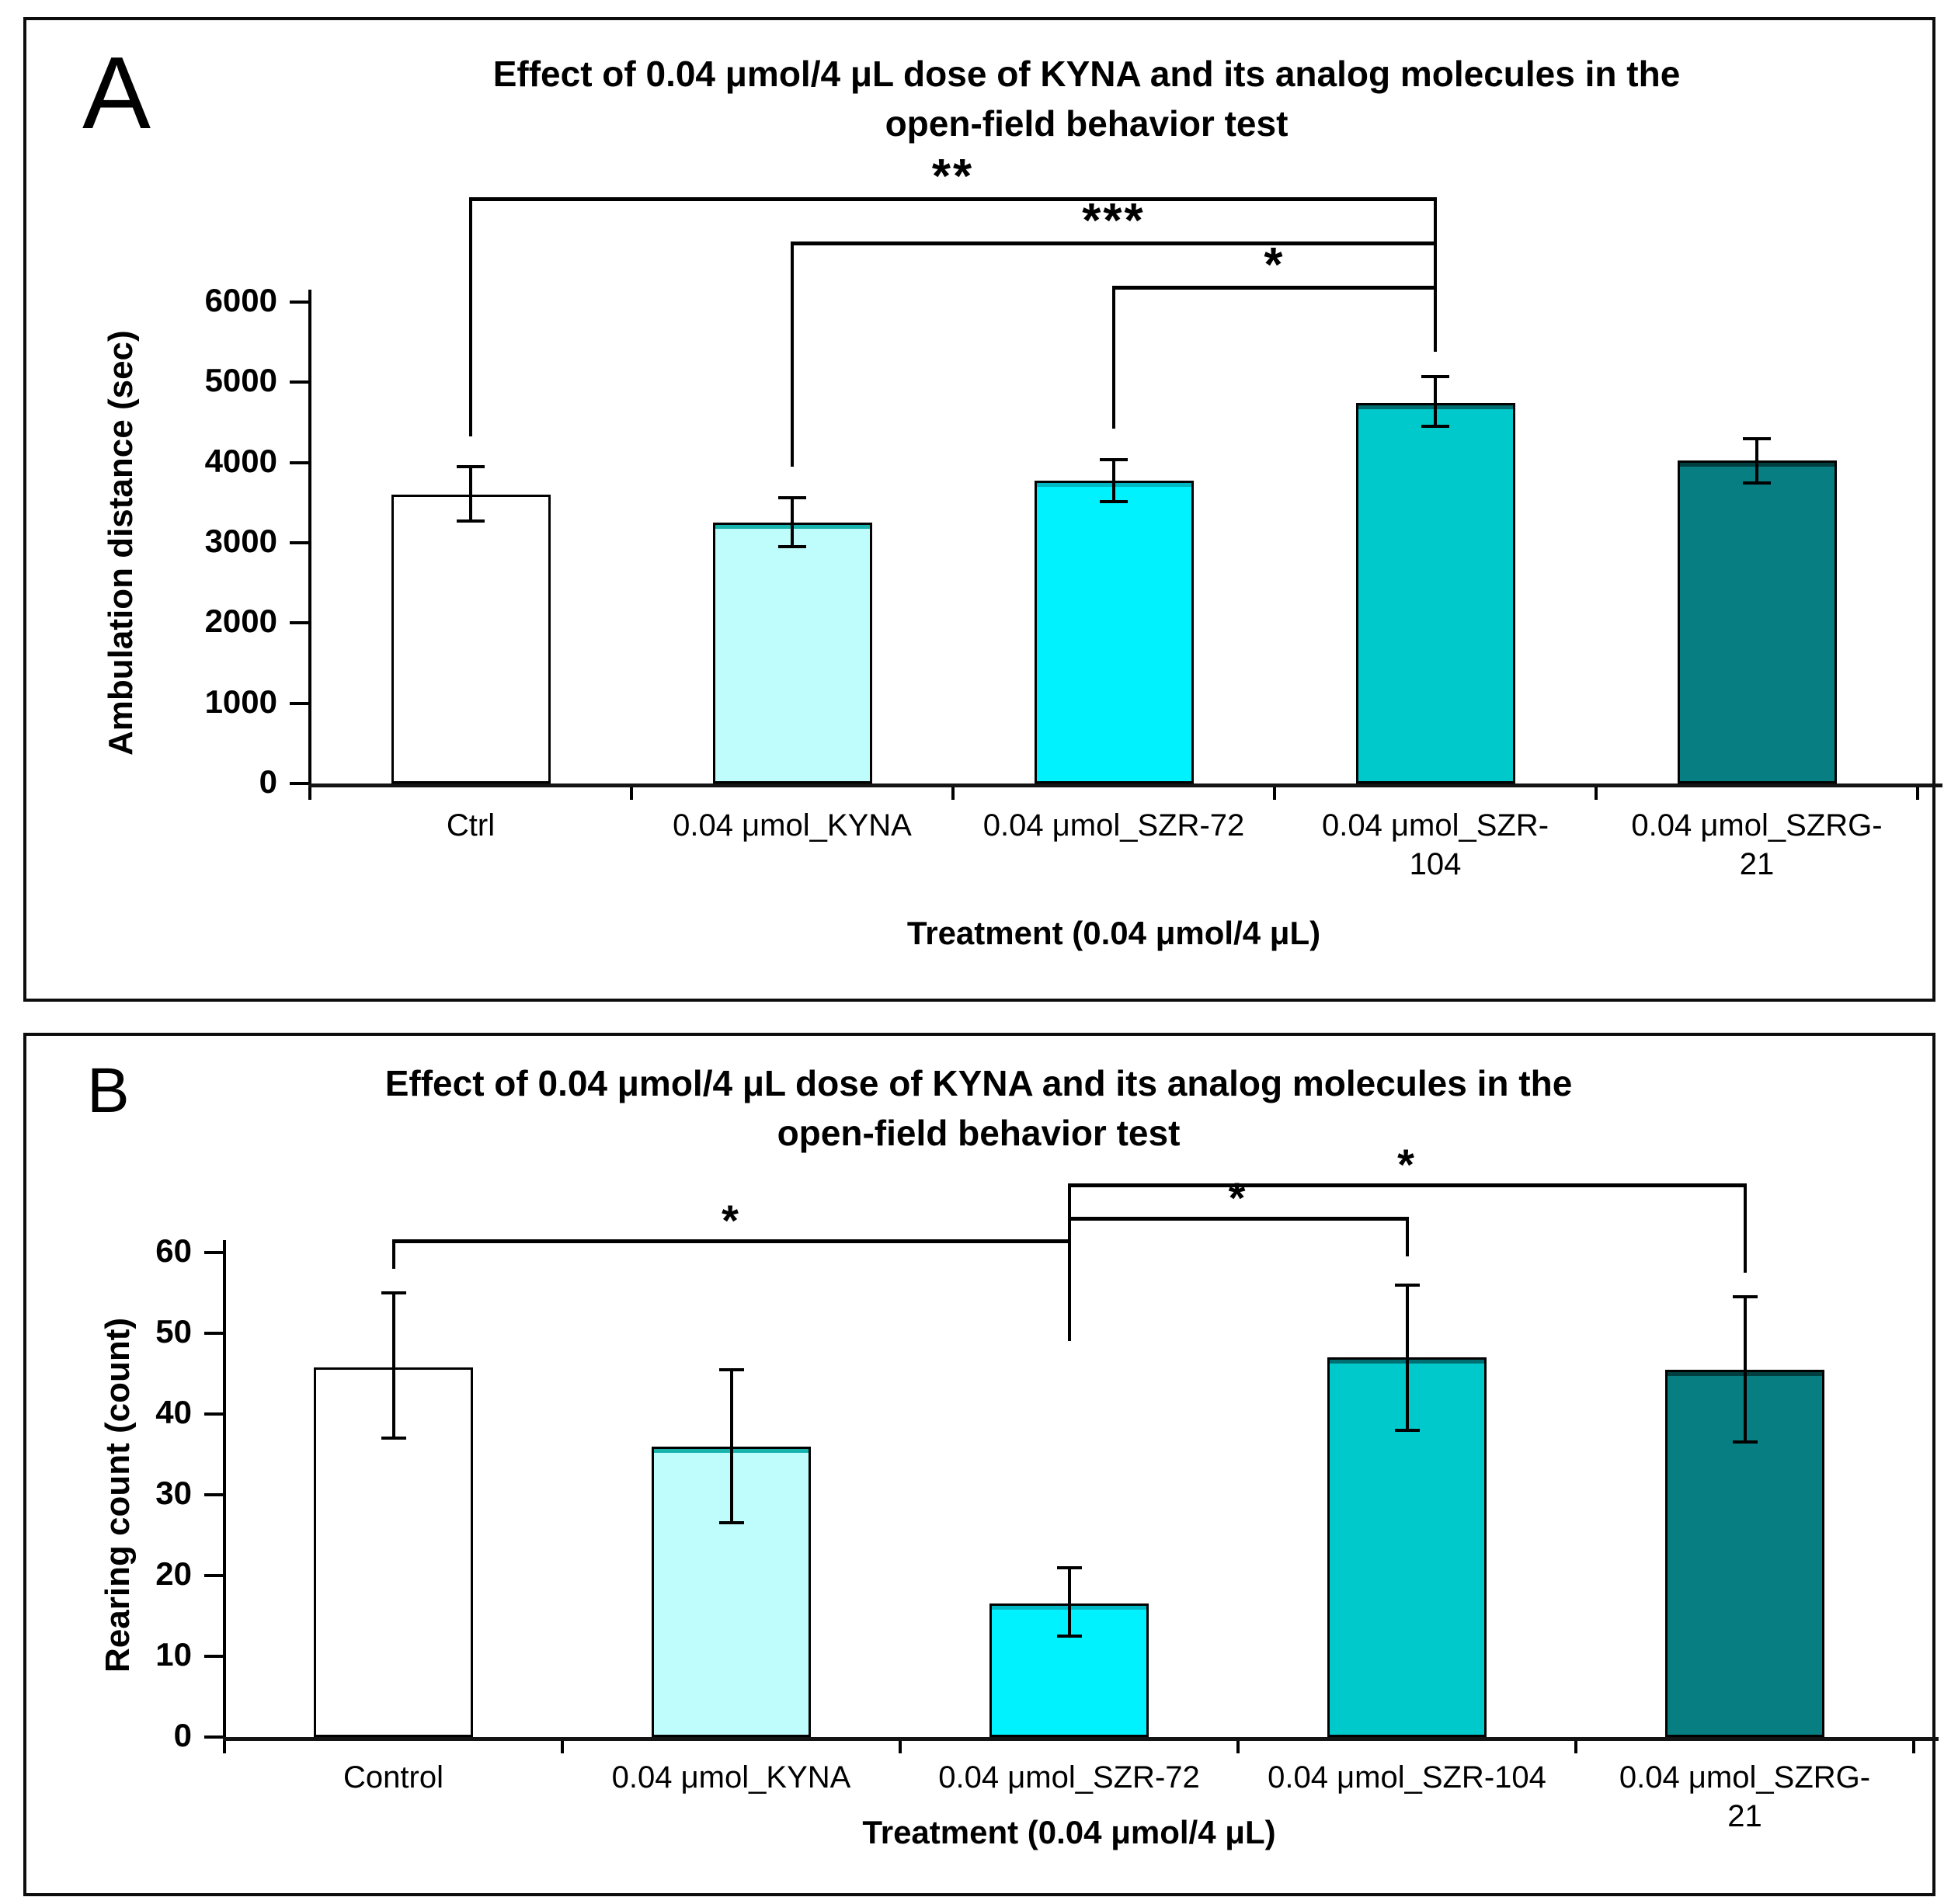 Image resolution: width=1958 pixels, height=1904 pixels. I want to click on panel-letter-a: A, so click(116, 93).